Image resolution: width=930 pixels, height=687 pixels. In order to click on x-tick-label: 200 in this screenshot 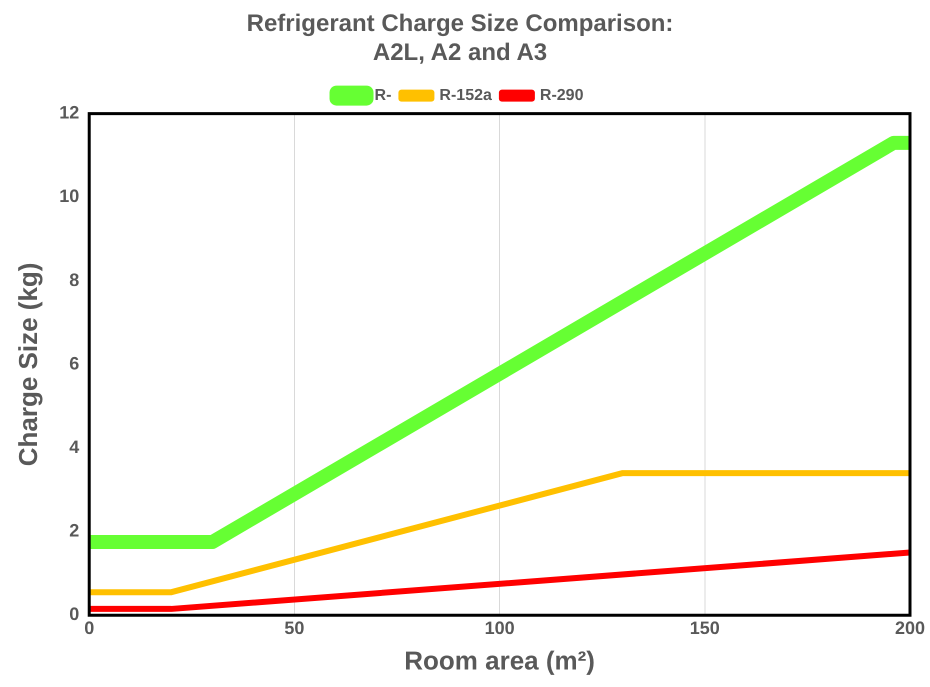, I will do `click(910, 628)`.